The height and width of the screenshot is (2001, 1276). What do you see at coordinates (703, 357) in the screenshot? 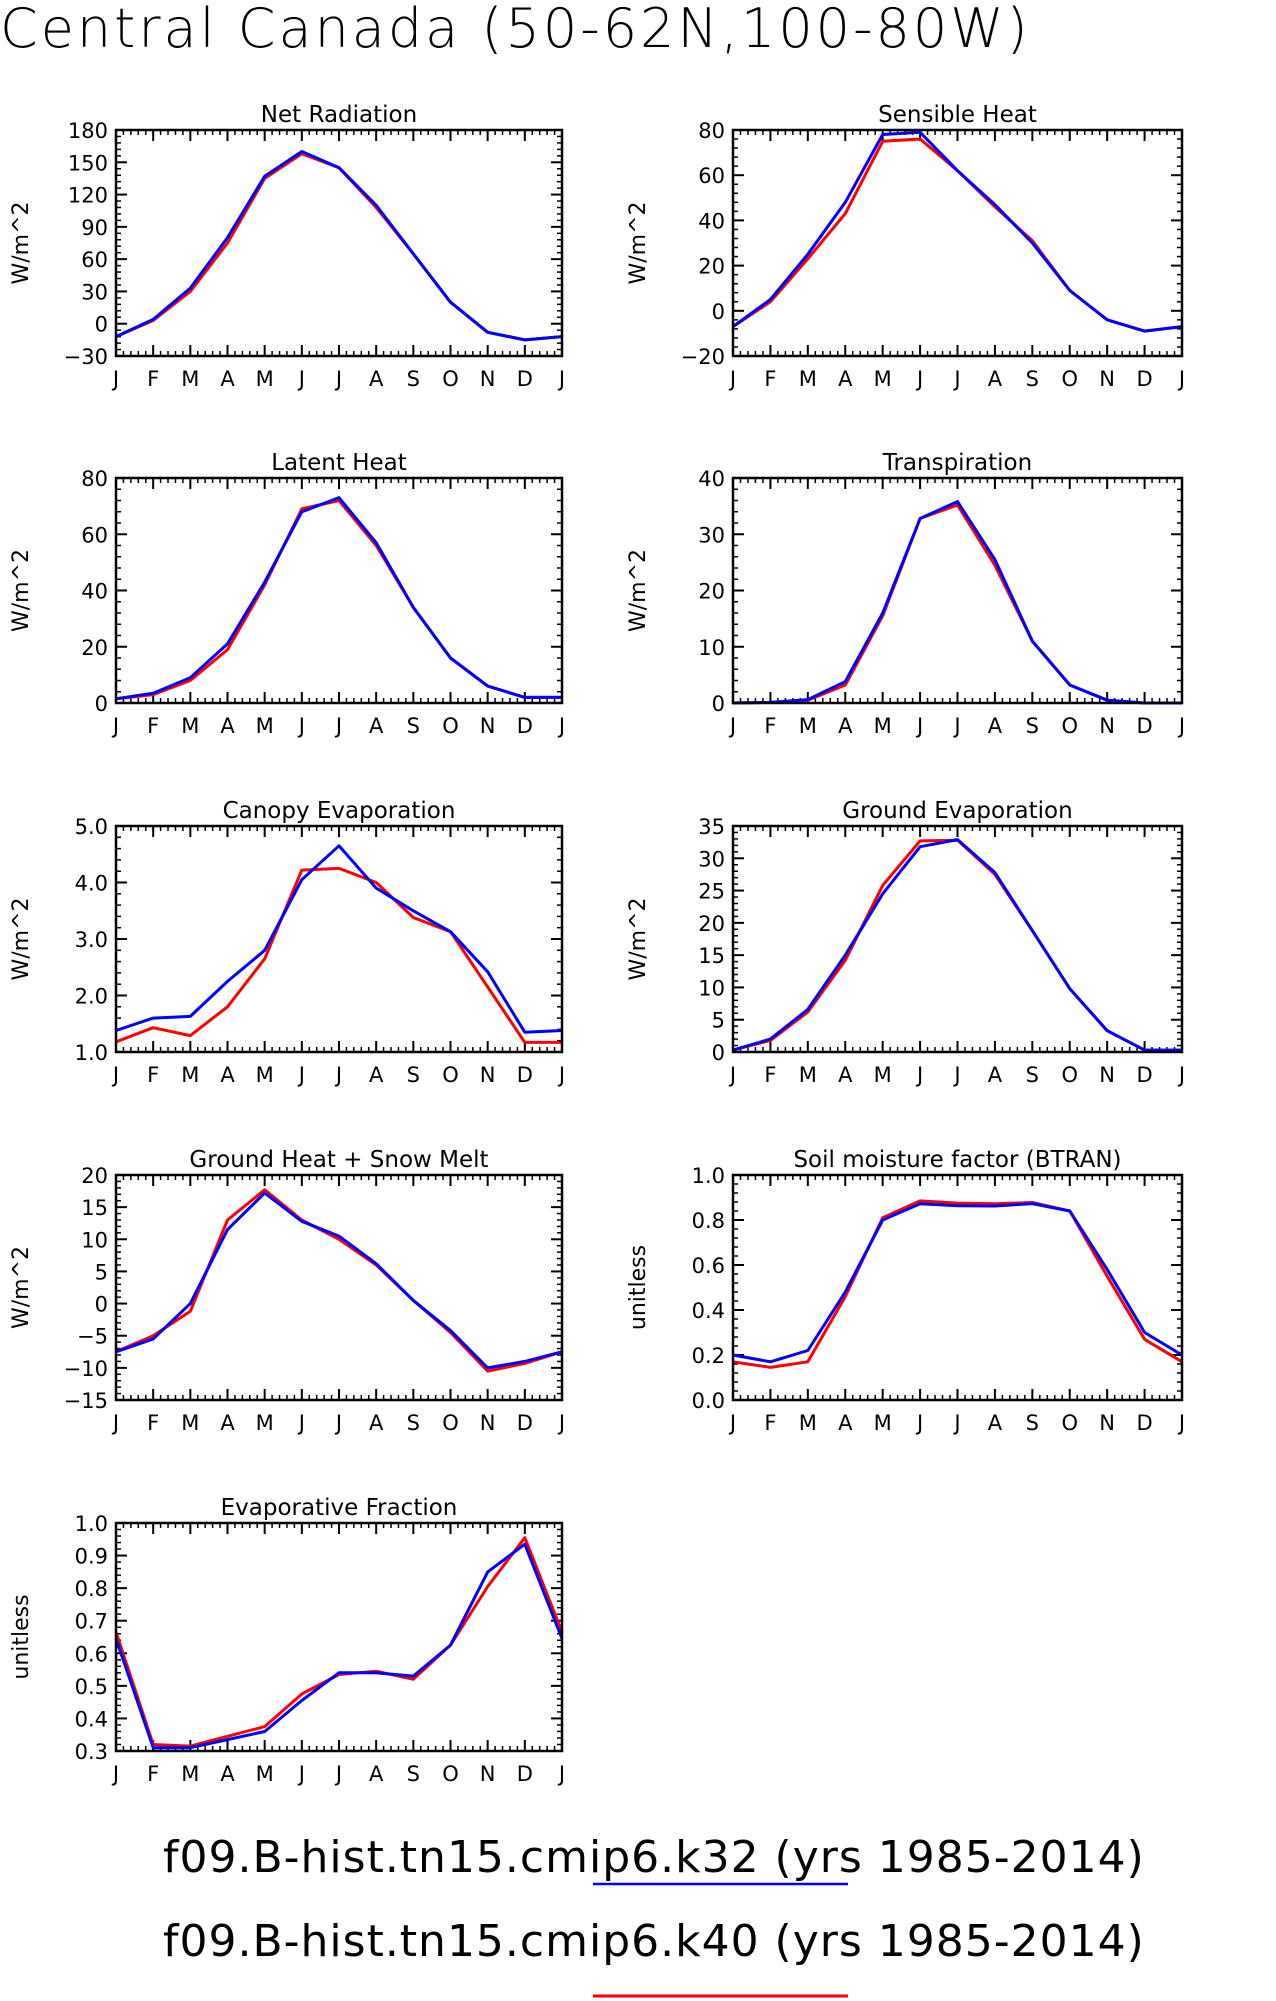
I see `y-tick-label: −20` at bounding box center [703, 357].